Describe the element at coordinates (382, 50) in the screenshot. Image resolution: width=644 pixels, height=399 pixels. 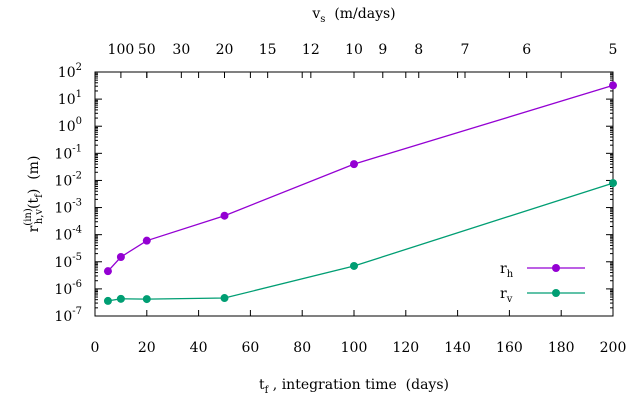
I see `top-tick-label: 9` at that location.